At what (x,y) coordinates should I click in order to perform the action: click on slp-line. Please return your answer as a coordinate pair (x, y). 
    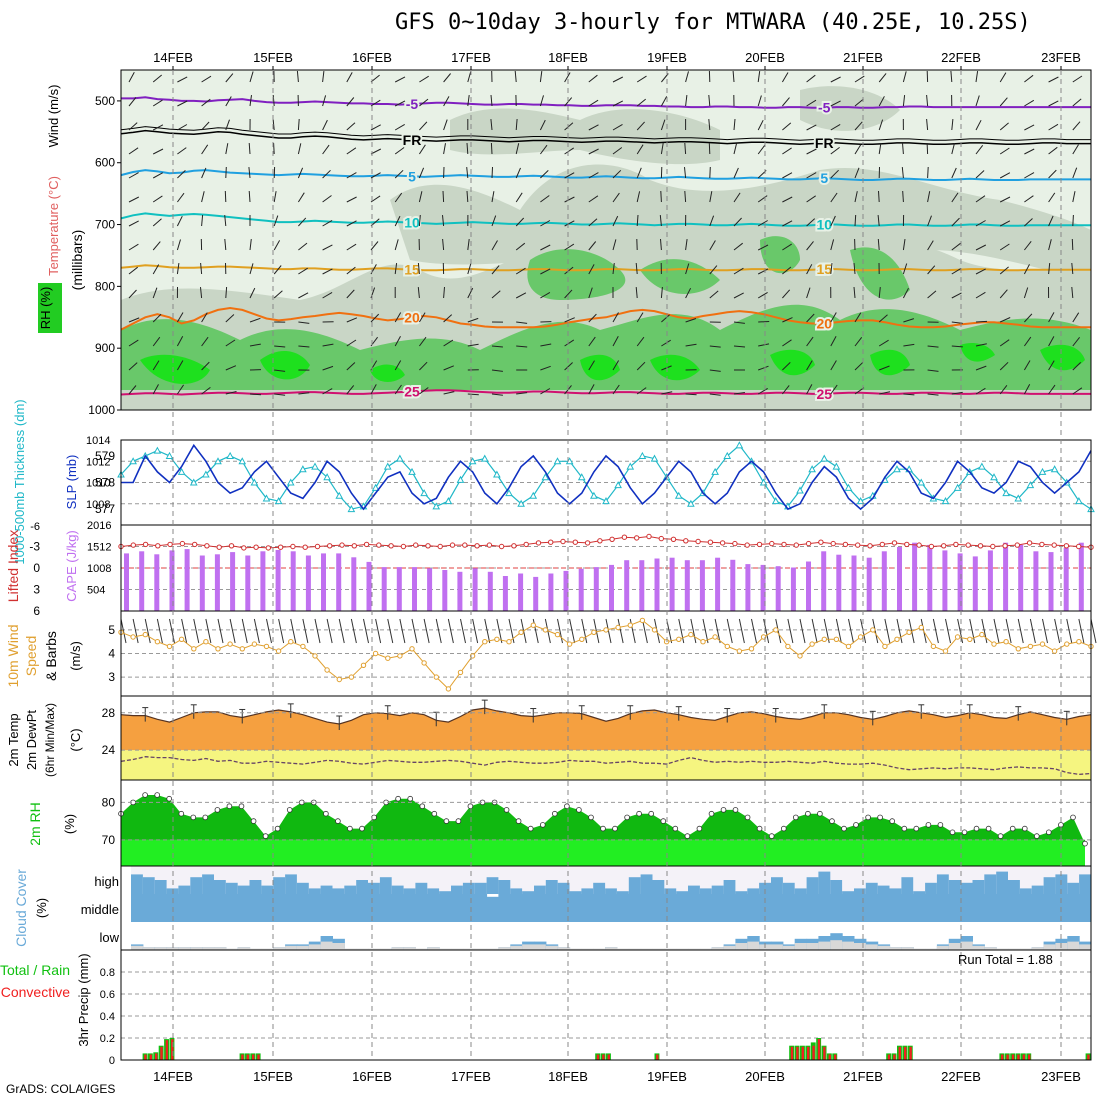
    Looking at the image, I should click on (606, 477).